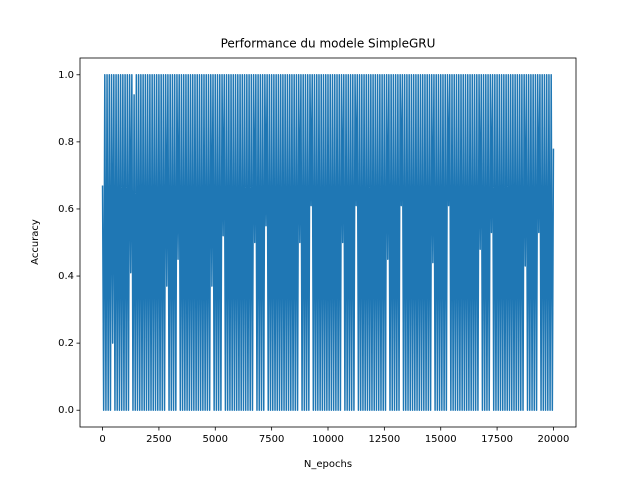 The image size is (640, 480). Describe the element at coordinates (66, 142) in the screenshot. I see `y-tick-label: 0.8` at that location.